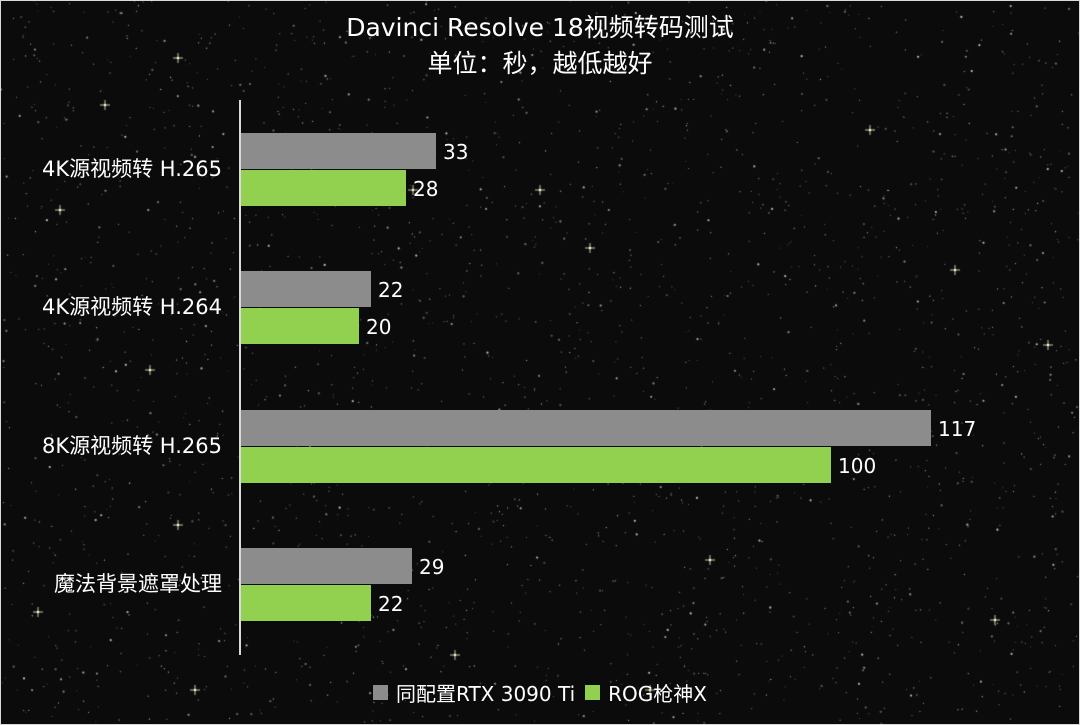 The height and width of the screenshot is (725, 1080). I want to click on chart-subtitle: 单位：秒，越低越好, so click(540, 63).